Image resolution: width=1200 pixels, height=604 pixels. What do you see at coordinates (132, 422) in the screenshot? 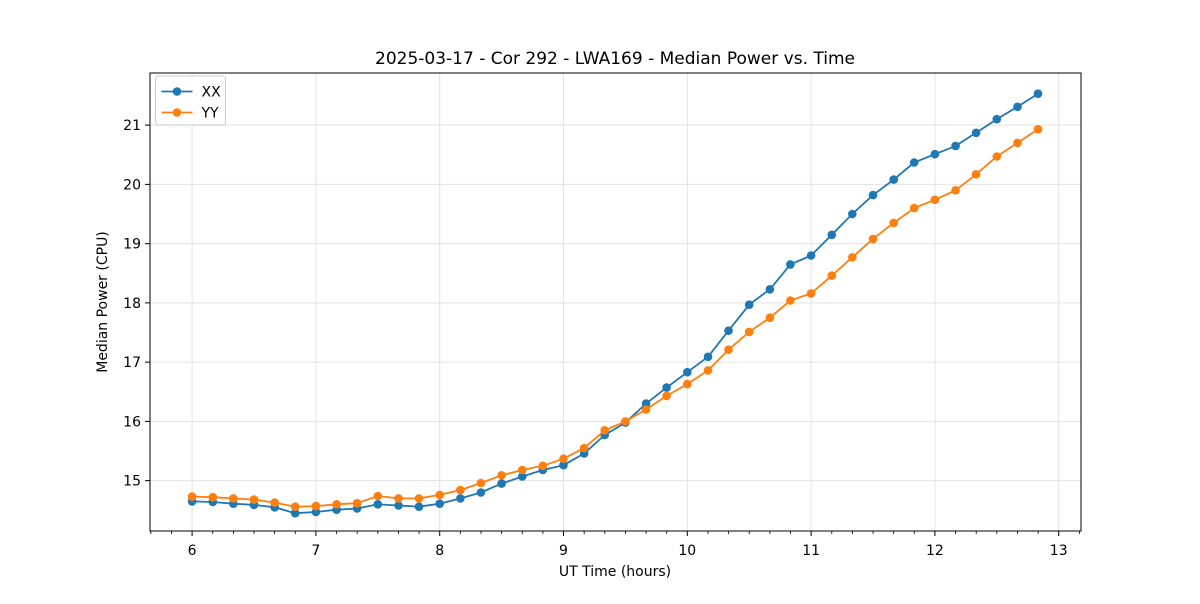
I see `y-tick-label: 16` at bounding box center [132, 422].